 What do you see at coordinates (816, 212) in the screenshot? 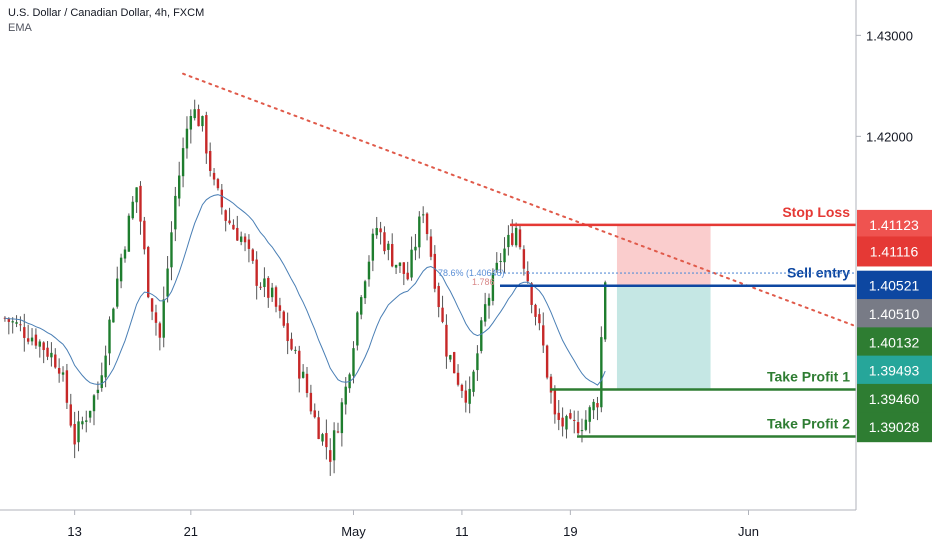
I see `level-label: Stop Loss` at bounding box center [816, 212].